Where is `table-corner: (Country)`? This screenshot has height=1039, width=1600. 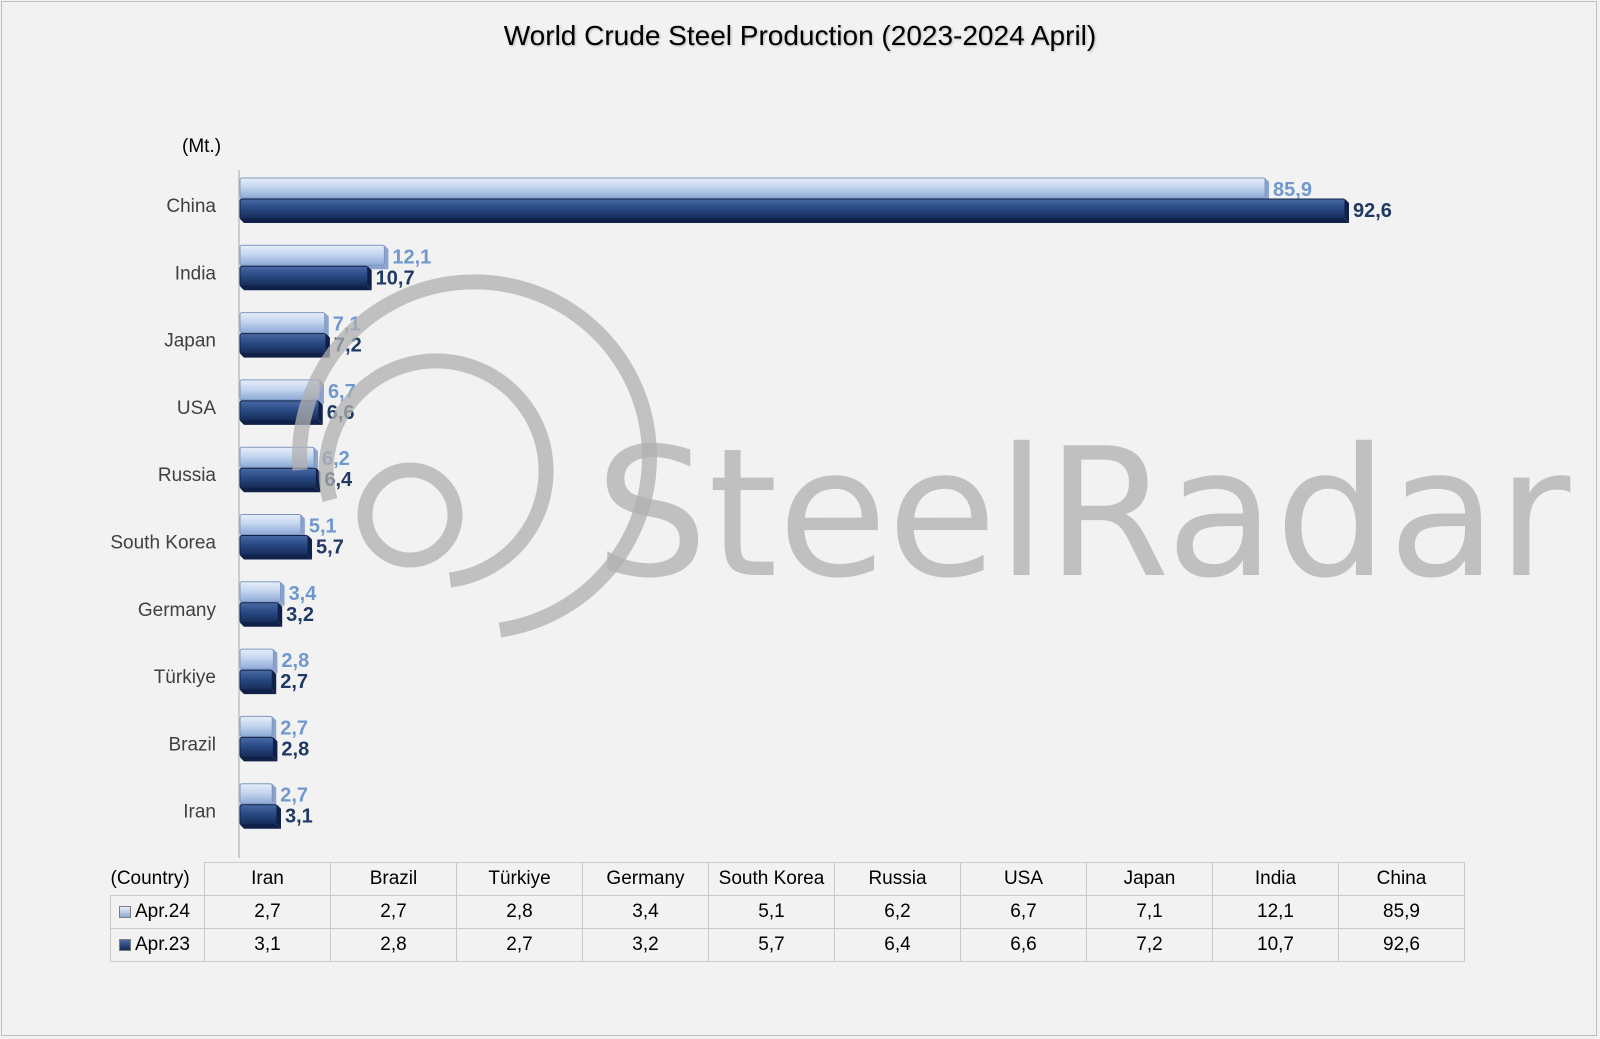
table-corner: (Country) is located at coordinates (157, 879).